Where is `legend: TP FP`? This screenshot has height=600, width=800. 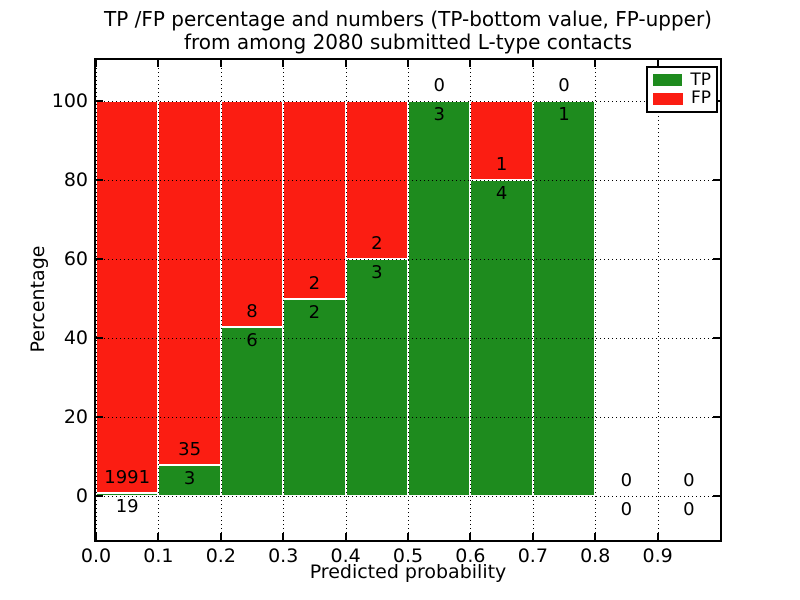
legend: TP FP is located at coordinates (682, 89).